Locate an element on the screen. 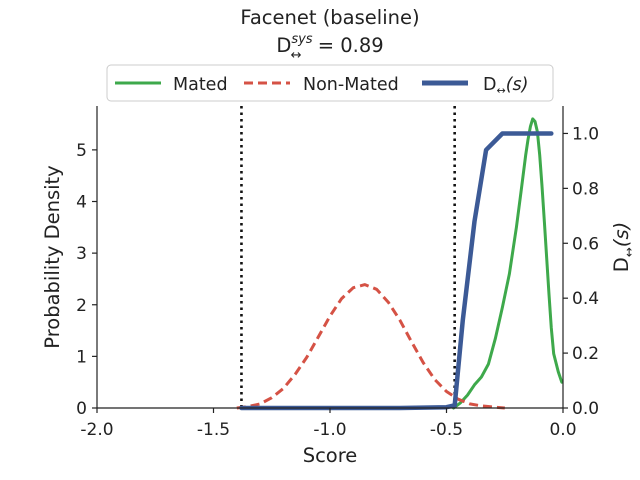 The image size is (640, 480). y-tick-label: 0 is located at coordinates (81, 409).